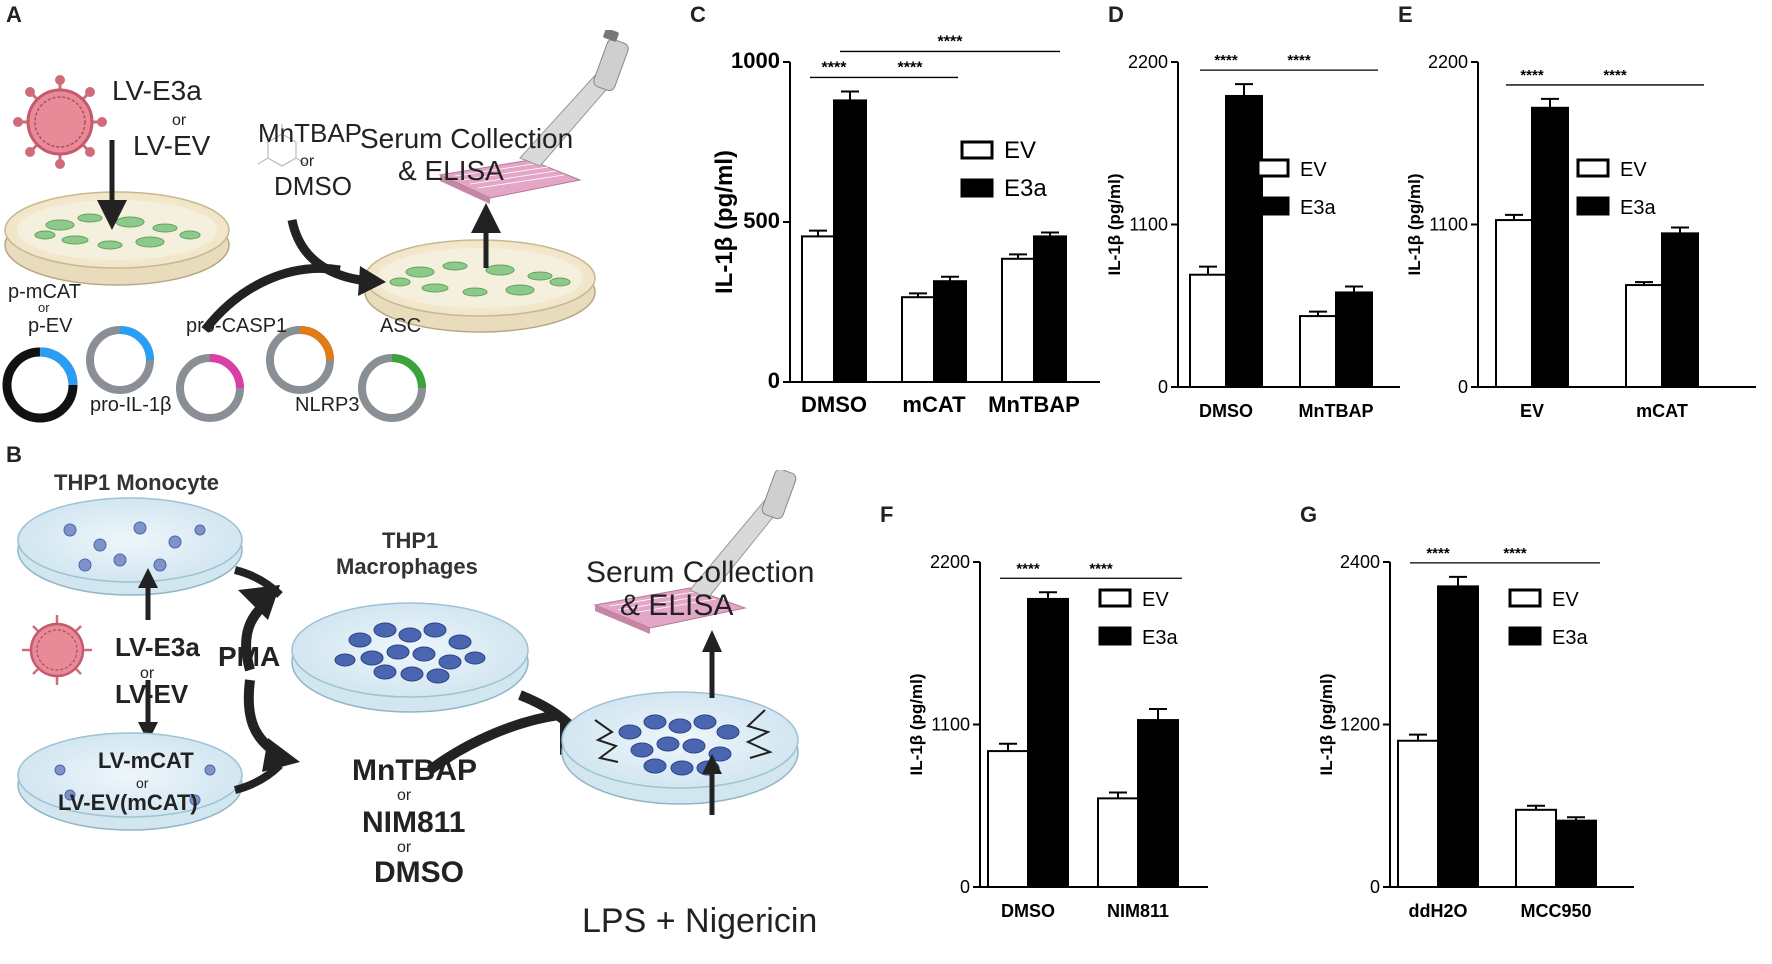 The height and width of the screenshot is (964, 1772). What do you see at coordinates (1360, 562) in the screenshot?
I see `y-tick-label: 2400` at bounding box center [1360, 562].